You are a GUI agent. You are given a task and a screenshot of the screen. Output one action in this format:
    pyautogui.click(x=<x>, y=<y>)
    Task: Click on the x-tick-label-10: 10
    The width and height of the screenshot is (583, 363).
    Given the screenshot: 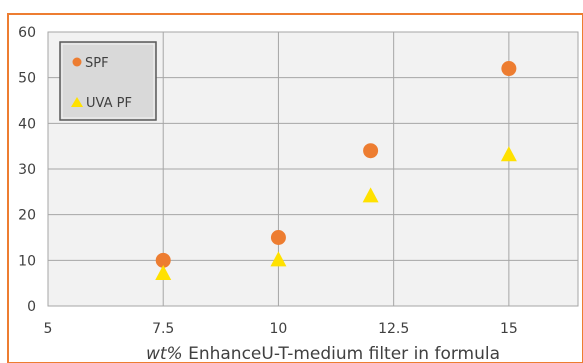 What is the action you would take?
    pyautogui.click(x=279, y=329)
    